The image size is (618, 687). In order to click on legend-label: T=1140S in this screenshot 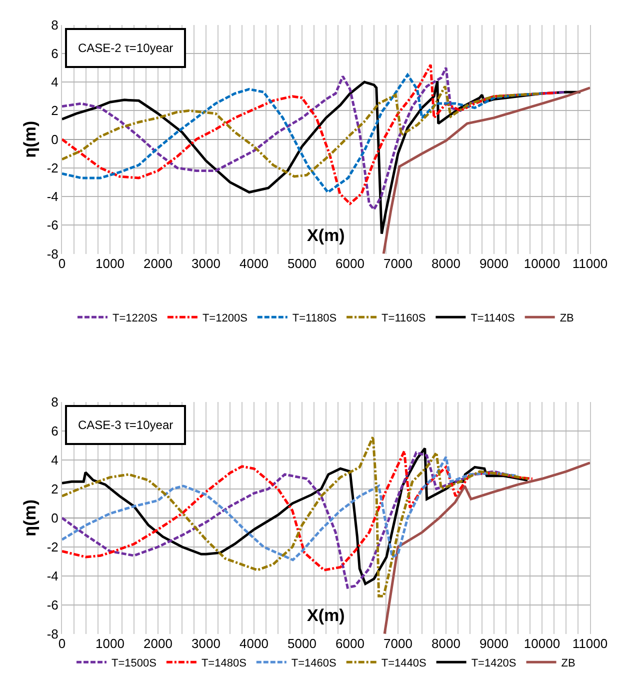, I will do `click(492, 318)`.